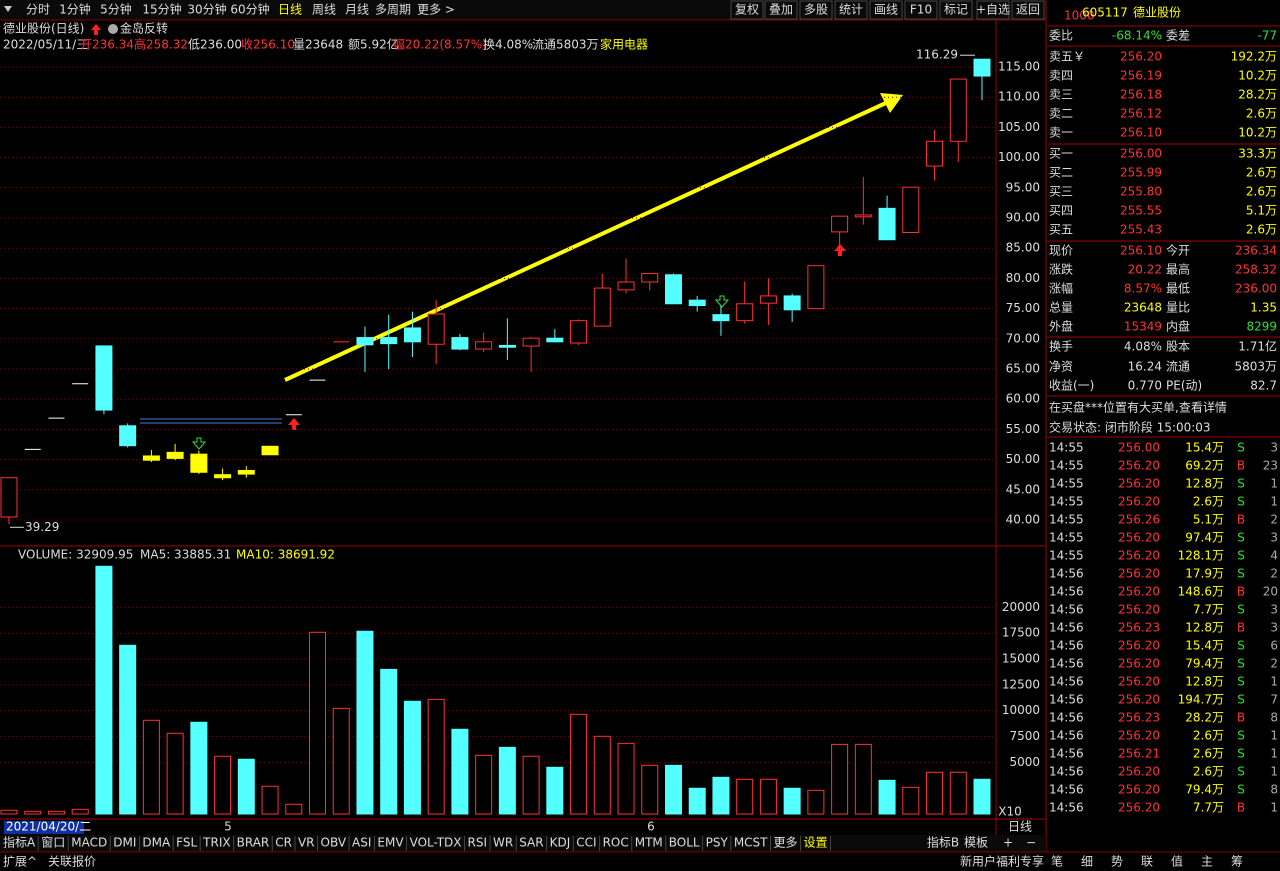  What do you see at coordinates (1028, 10) in the screenshot?
I see `toolbar-button: 返回` at bounding box center [1028, 10].